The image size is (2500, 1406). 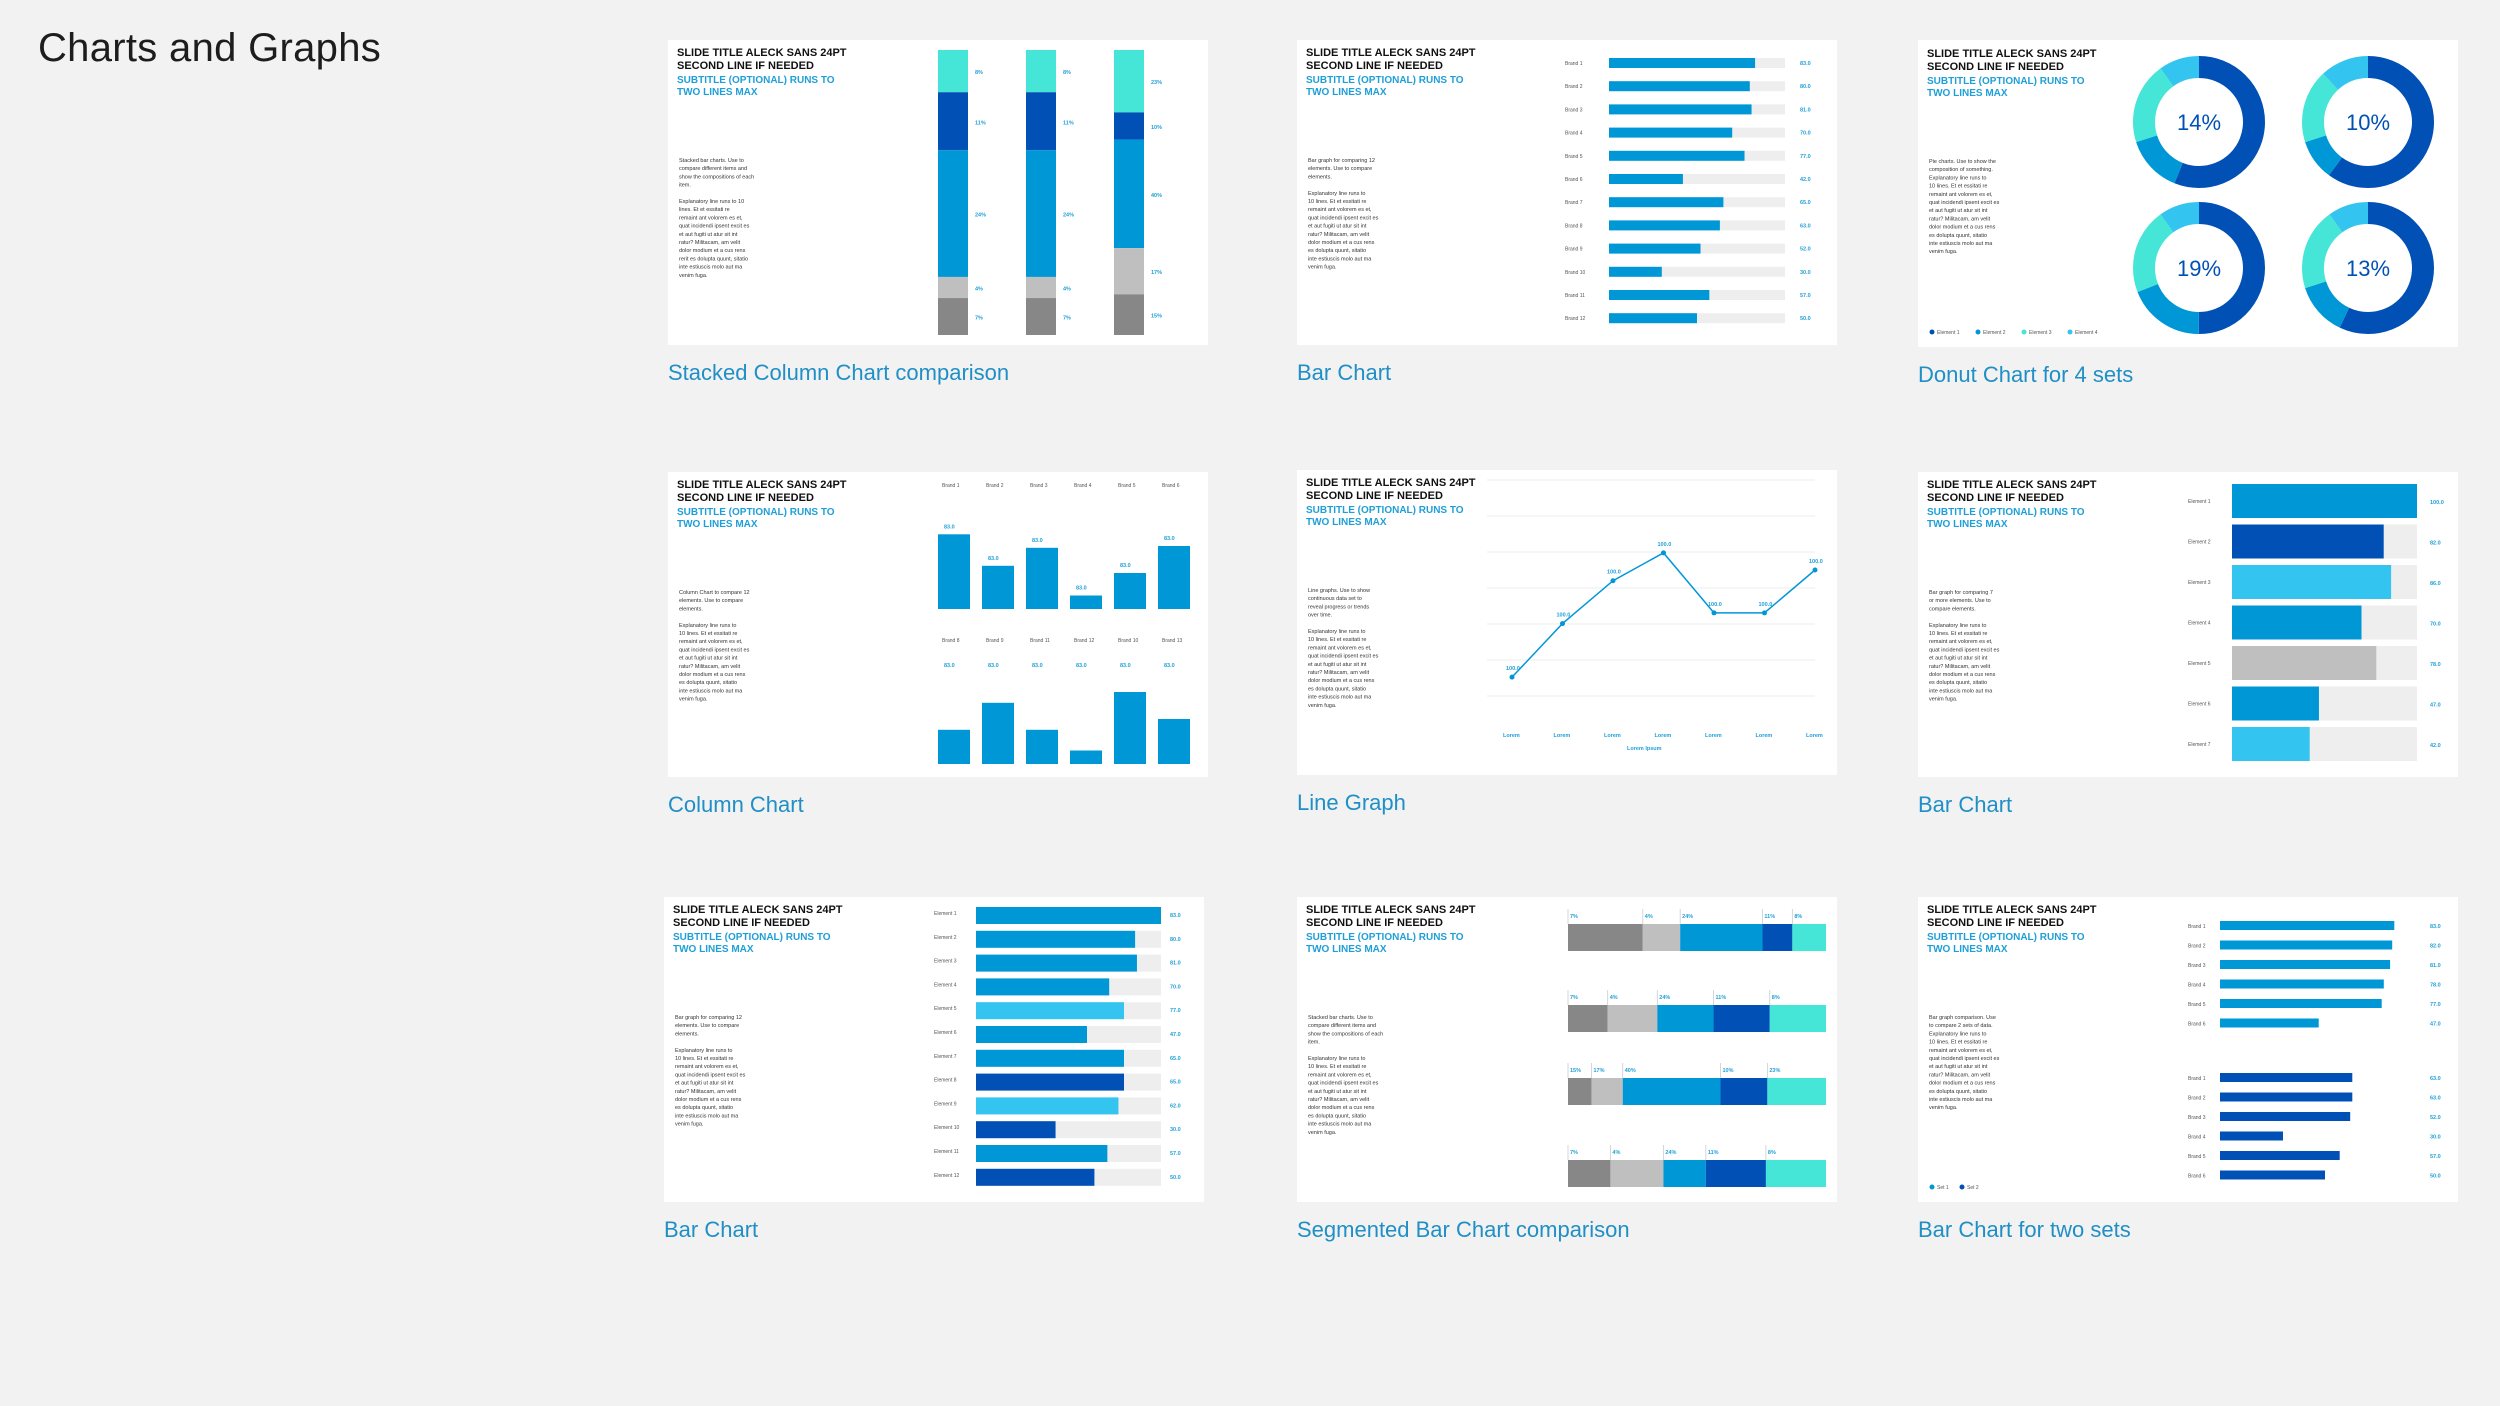 I want to click on bar-value-label: 30.0, so click(x=1175, y=1130).